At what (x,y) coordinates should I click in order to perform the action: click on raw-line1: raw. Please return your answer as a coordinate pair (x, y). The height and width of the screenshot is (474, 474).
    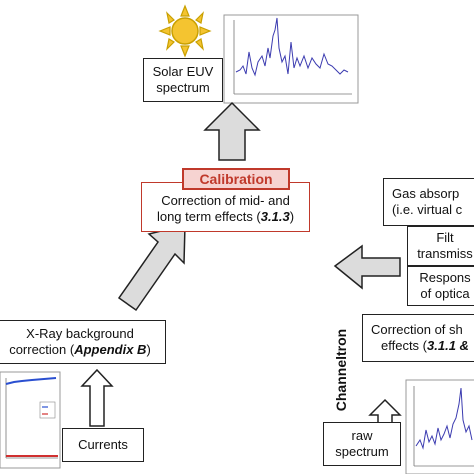
    Looking at the image, I should click on (362, 435).